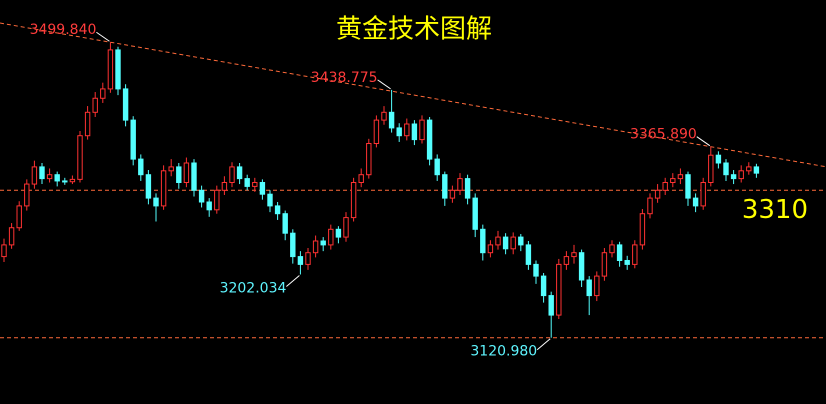 The width and height of the screenshot is (826, 404). Describe the element at coordinates (414, 30) in the screenshot. I see `chart-title: 黄金技术图解` at that location.